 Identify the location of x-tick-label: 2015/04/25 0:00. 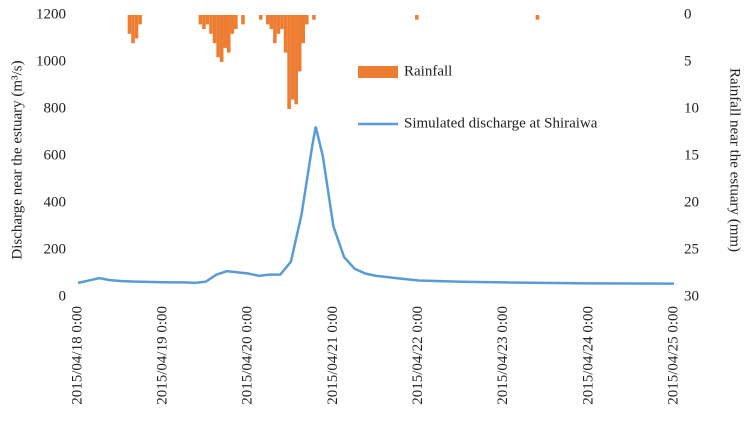
(673, 355).